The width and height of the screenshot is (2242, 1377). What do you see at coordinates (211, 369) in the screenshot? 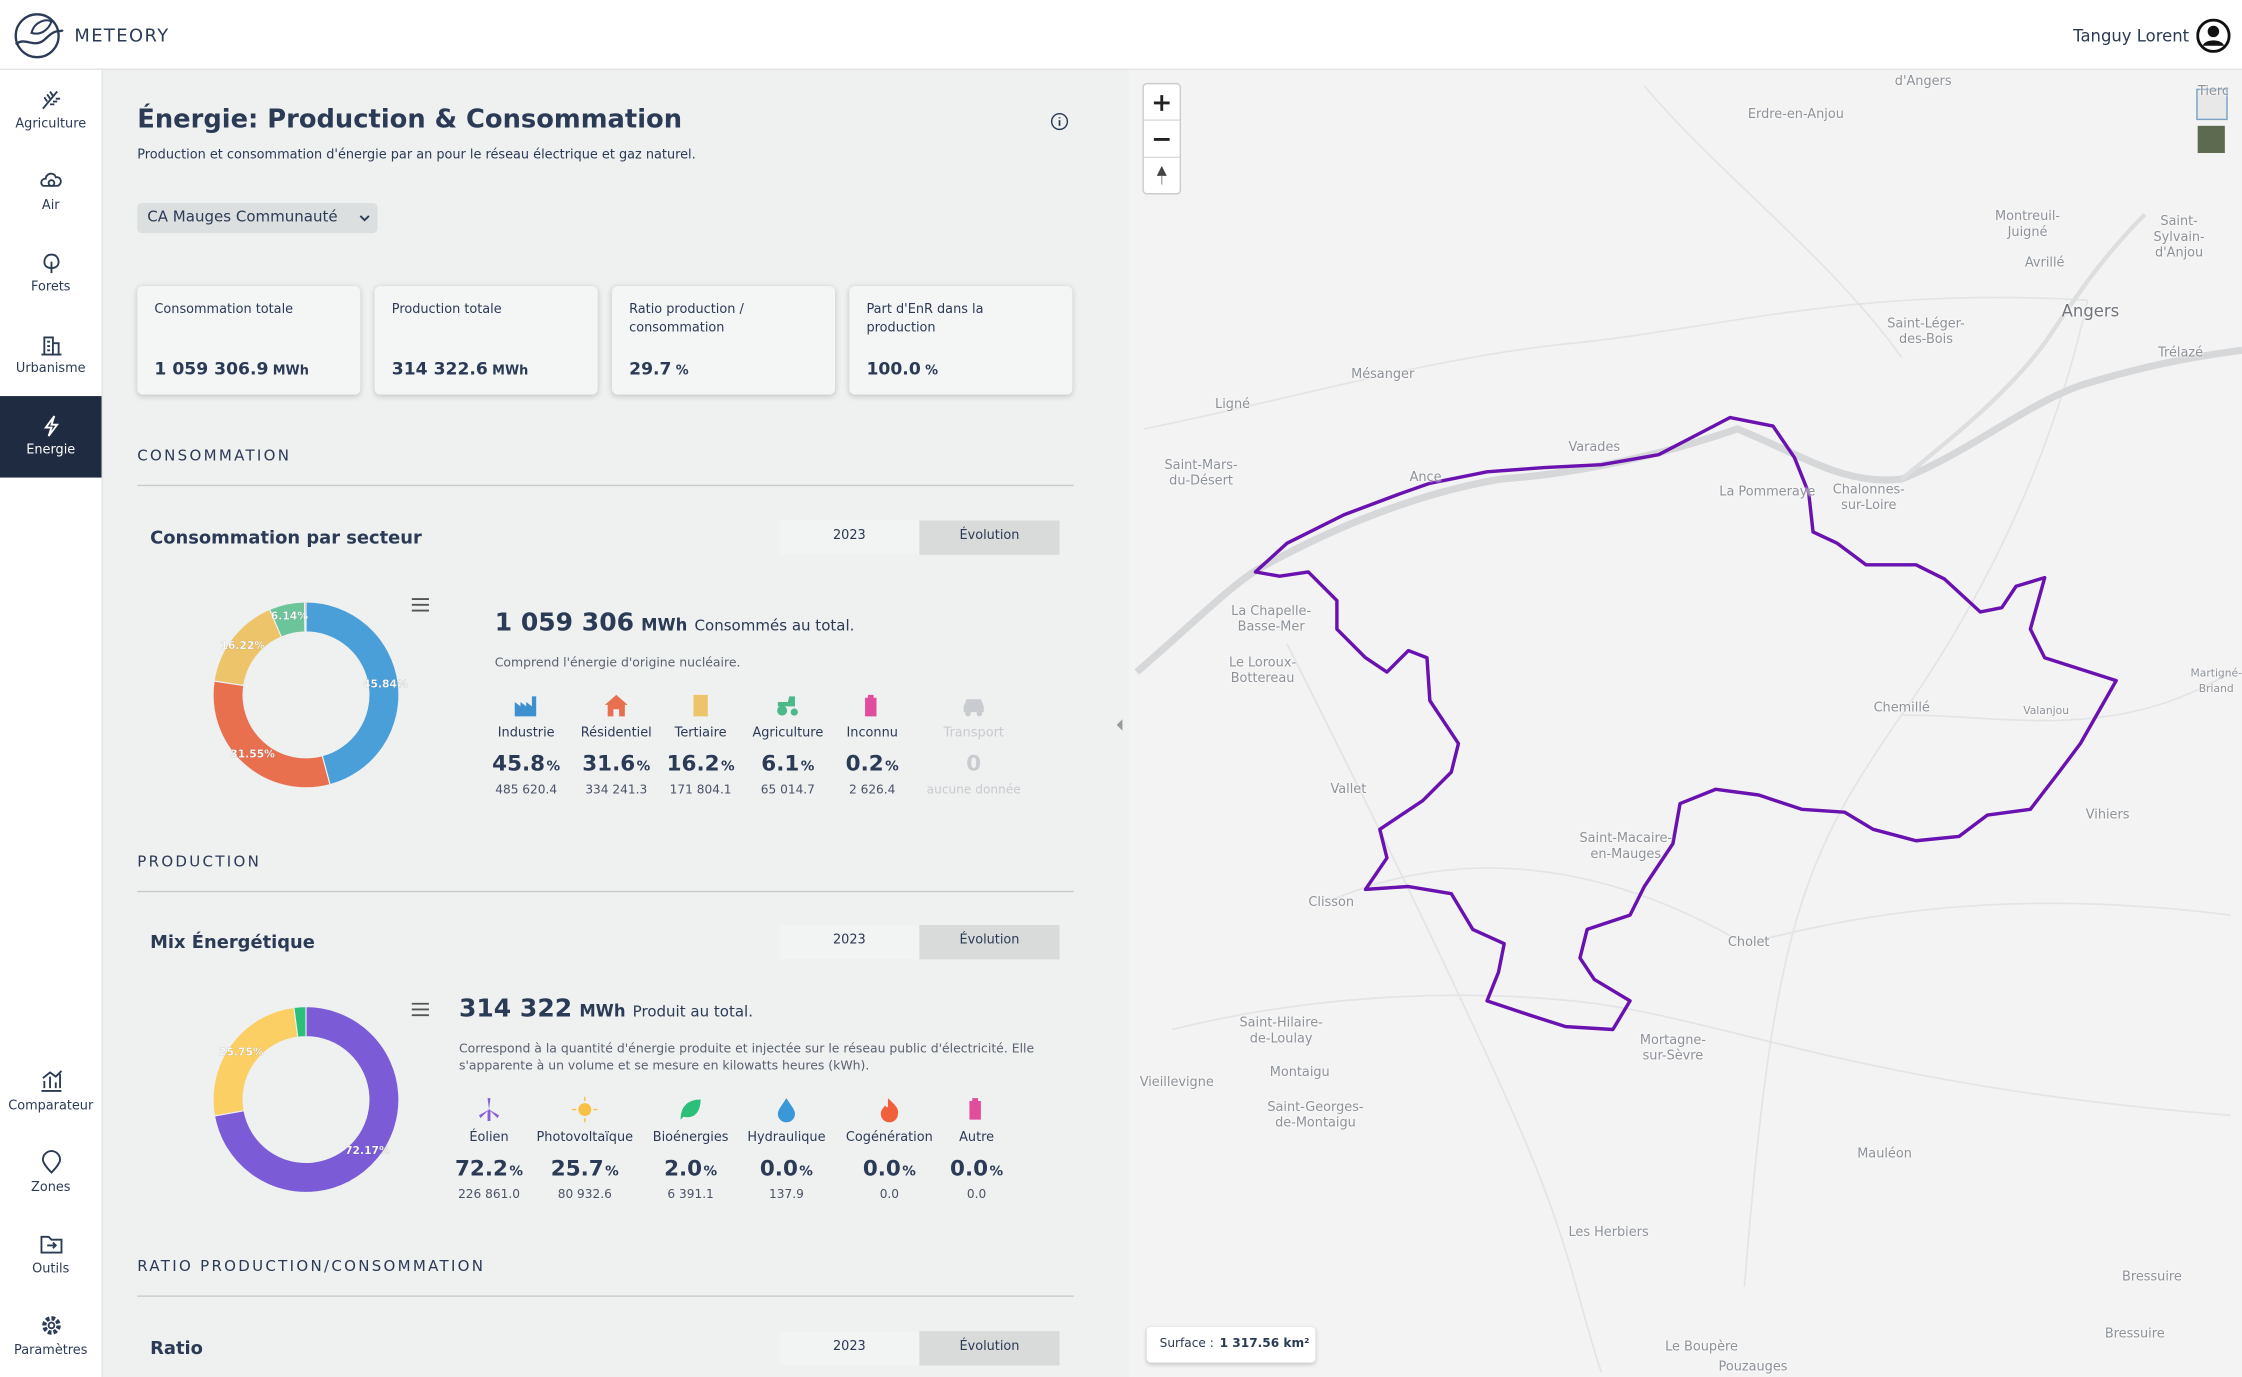
I see `kpi-number: 1 059 306.9` at bounding box center [211, 369].